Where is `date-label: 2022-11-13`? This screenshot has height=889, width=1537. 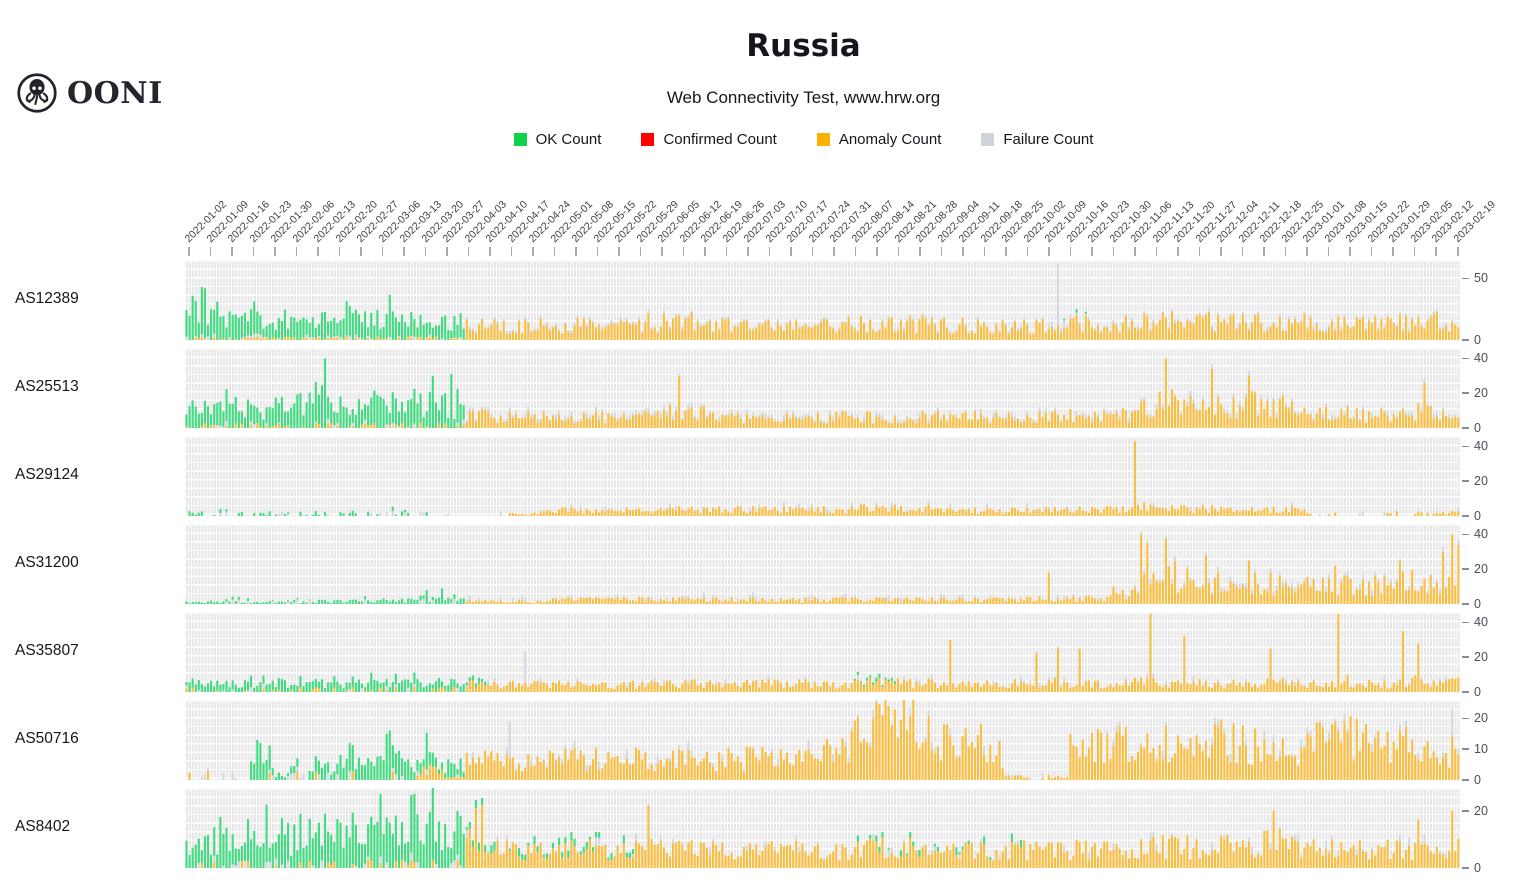 date-label: 2022-11-13 is located at coordinates (1173, 222).